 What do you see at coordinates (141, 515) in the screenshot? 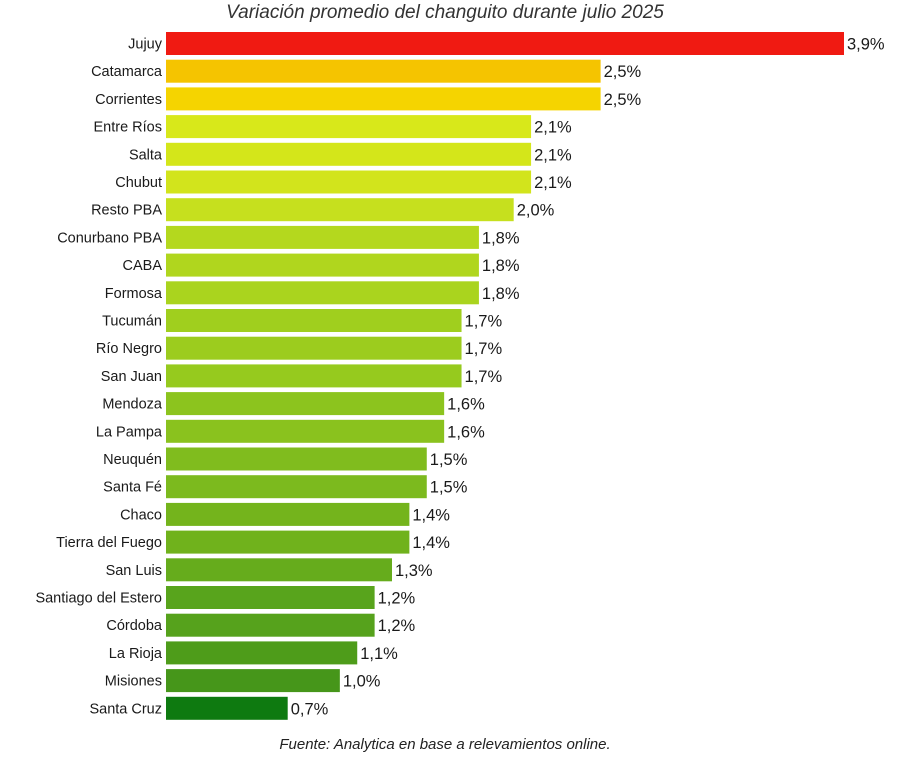
I see `category-label: Chaco` at bounding box center [141, 515].